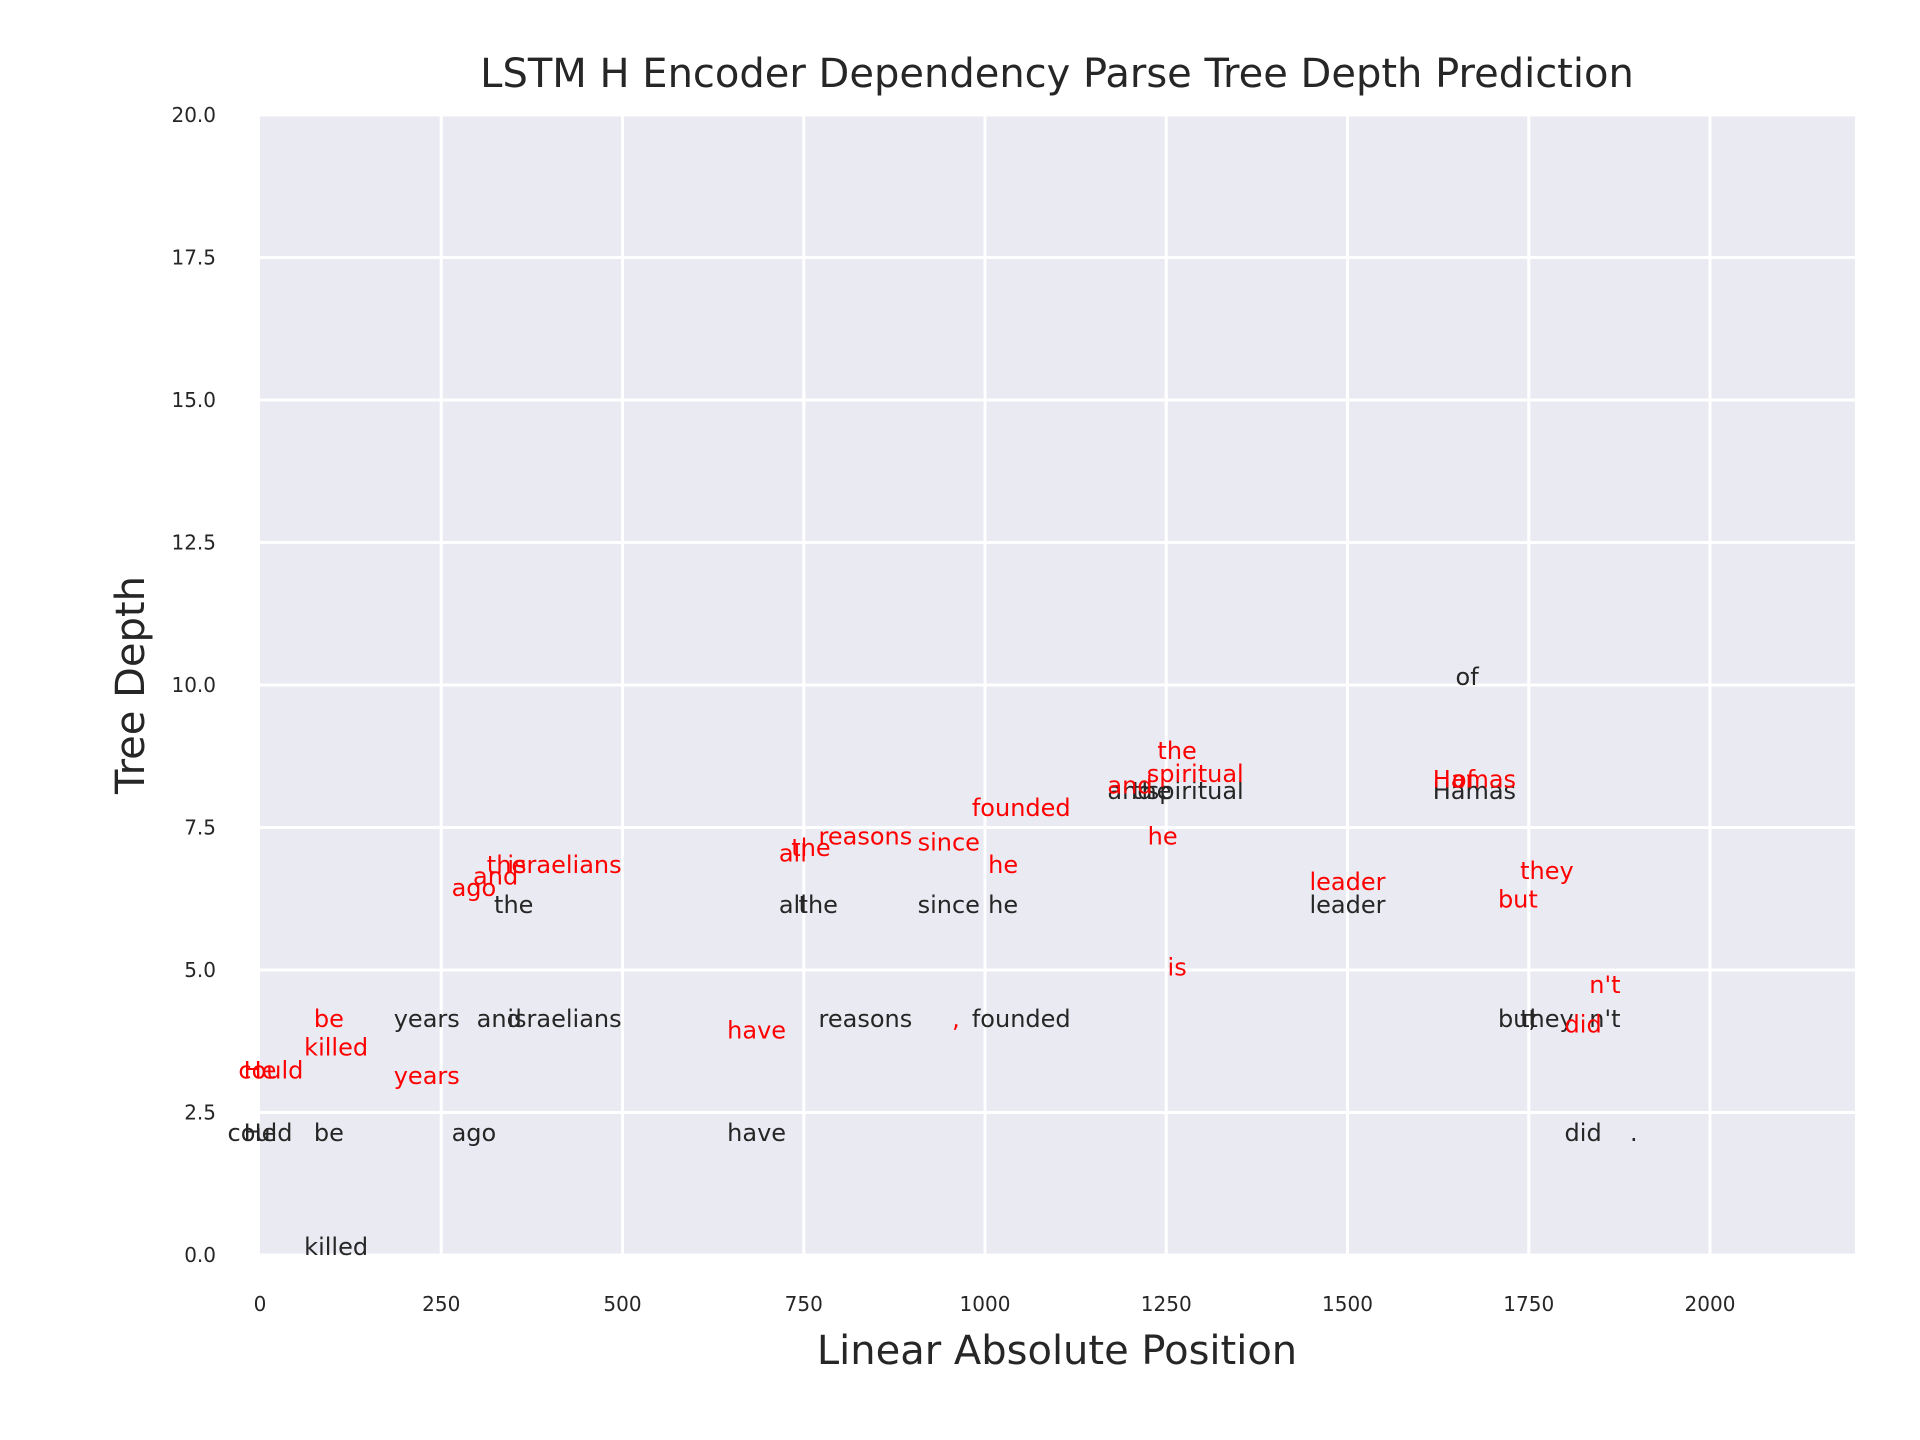 The width and height of the screenshot is (1920, 1440). I want to click on gold-depth-word: israelians, so click(564, 1019).